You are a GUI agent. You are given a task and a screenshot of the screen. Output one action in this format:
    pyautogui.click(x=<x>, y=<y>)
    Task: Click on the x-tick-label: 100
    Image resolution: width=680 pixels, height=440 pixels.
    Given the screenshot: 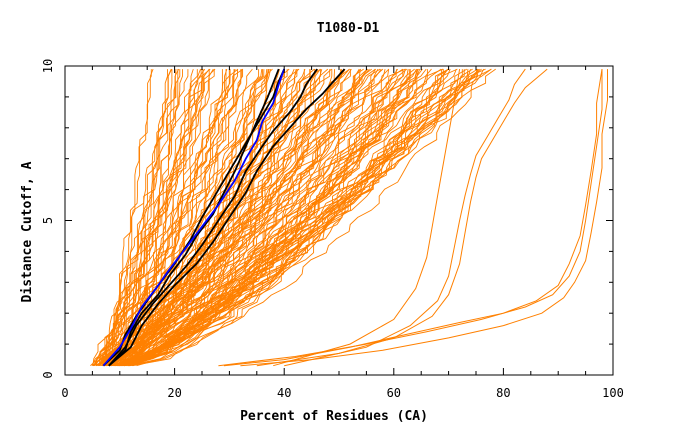 What is the action you would take?
    pyautogui.click(x=613, y=393)
    